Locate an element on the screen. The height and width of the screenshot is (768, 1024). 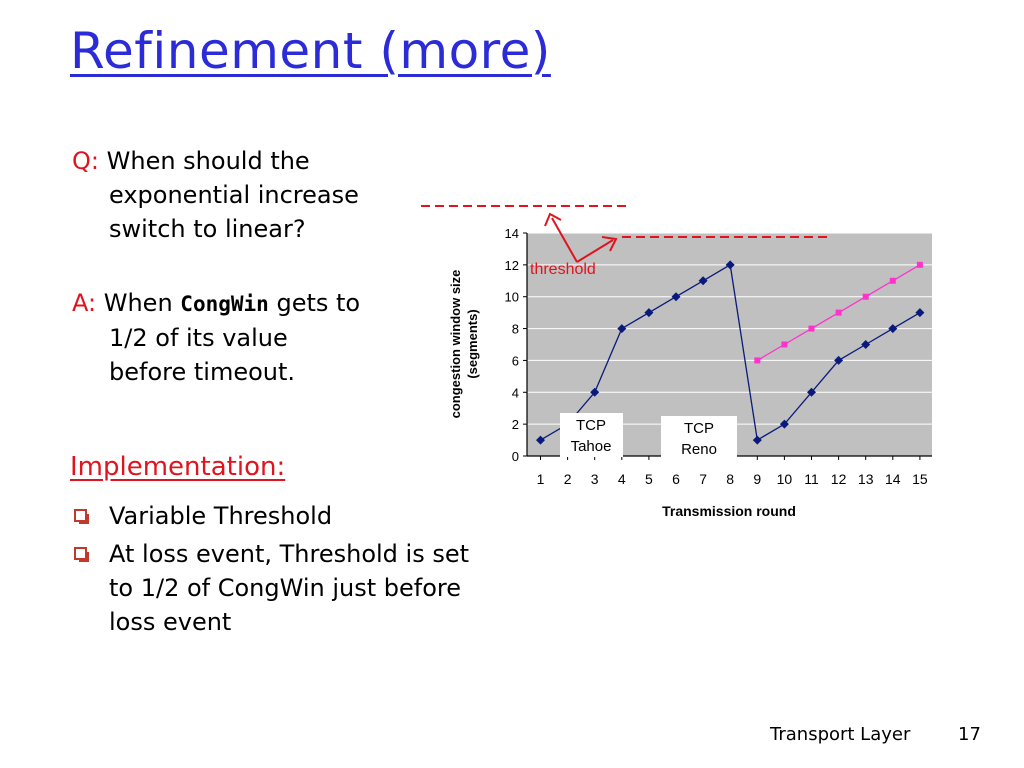
question-label: Q: is located at coordinates (85, 161).